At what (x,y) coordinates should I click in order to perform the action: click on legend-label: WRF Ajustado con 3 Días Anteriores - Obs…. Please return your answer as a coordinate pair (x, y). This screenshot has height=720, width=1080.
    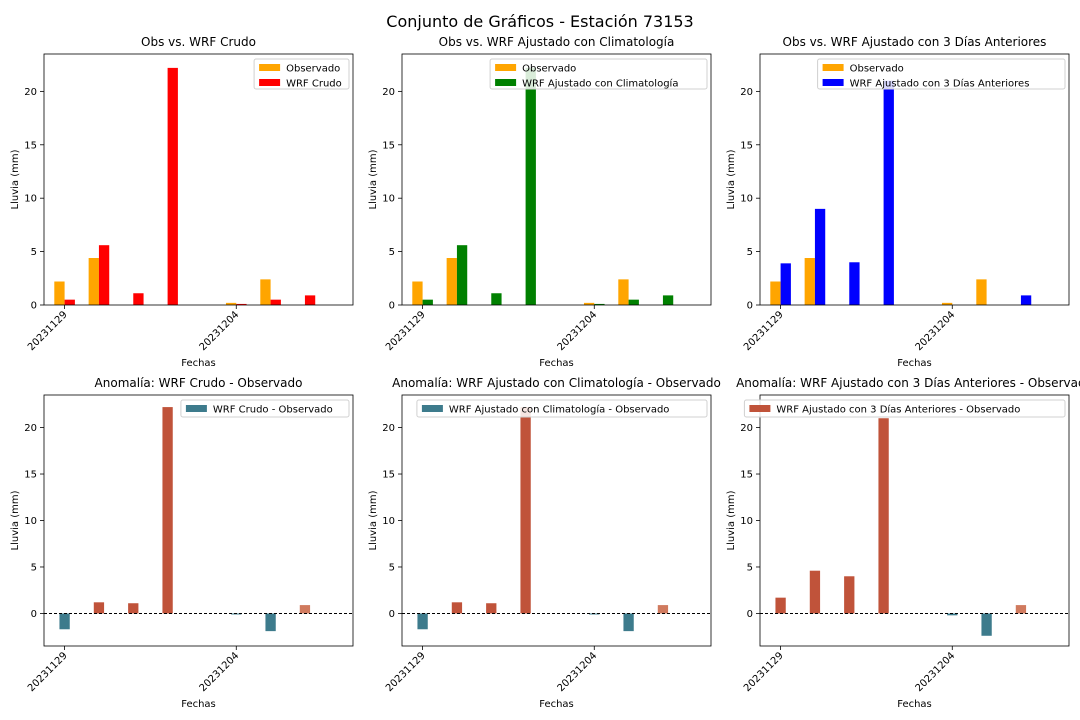
    Looking at the image, I should click on (898, 410).